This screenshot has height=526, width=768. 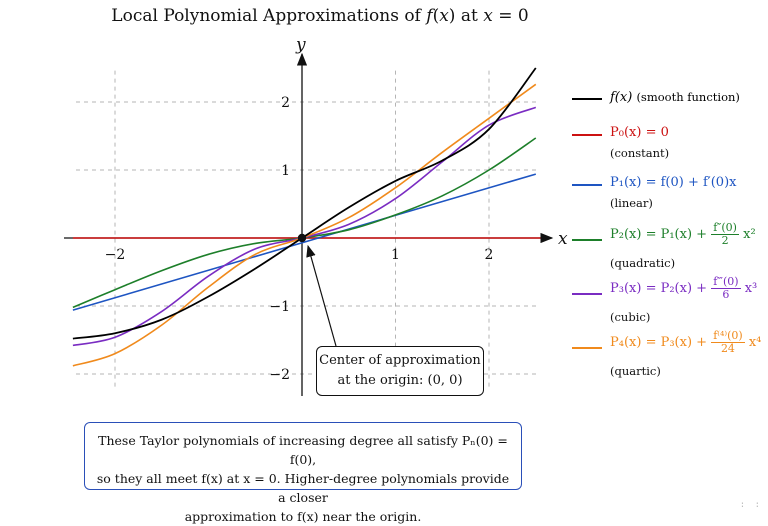 I want to click on x-tick-label-1: 1, so click(x=395, y=255).